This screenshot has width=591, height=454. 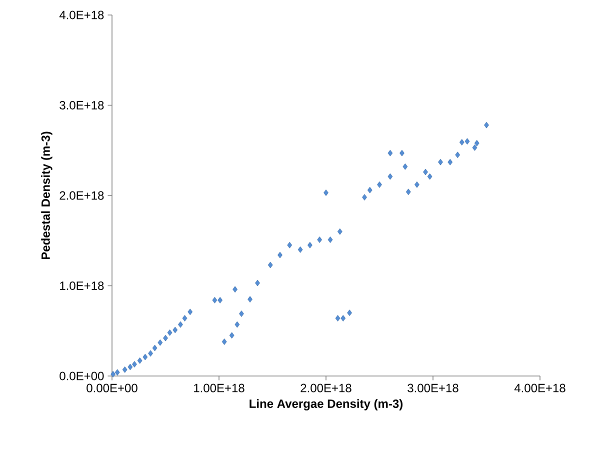 I want to click on x-tick-label: 4.00E+18, so click(x=540, y=388).